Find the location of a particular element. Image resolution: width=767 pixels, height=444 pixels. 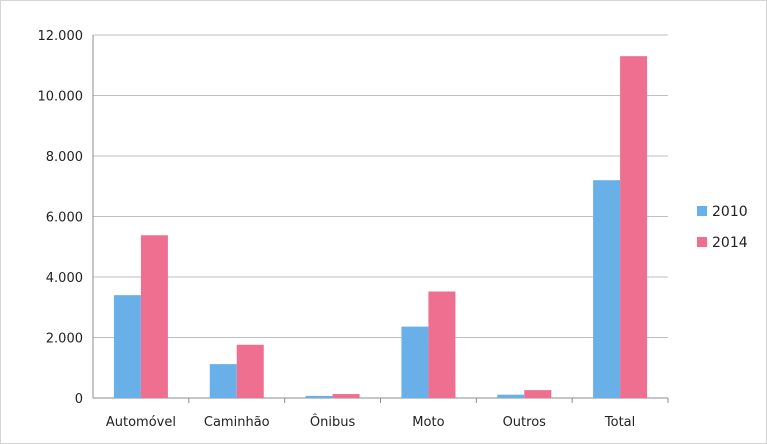

x-tick-label: Outros is located at coordinates (525, 422).